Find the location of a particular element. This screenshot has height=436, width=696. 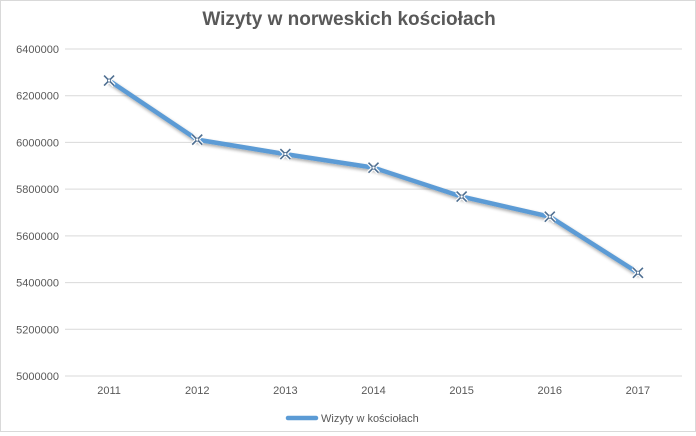

x-tick-label: 2016 is located at coordinates (550, 391).